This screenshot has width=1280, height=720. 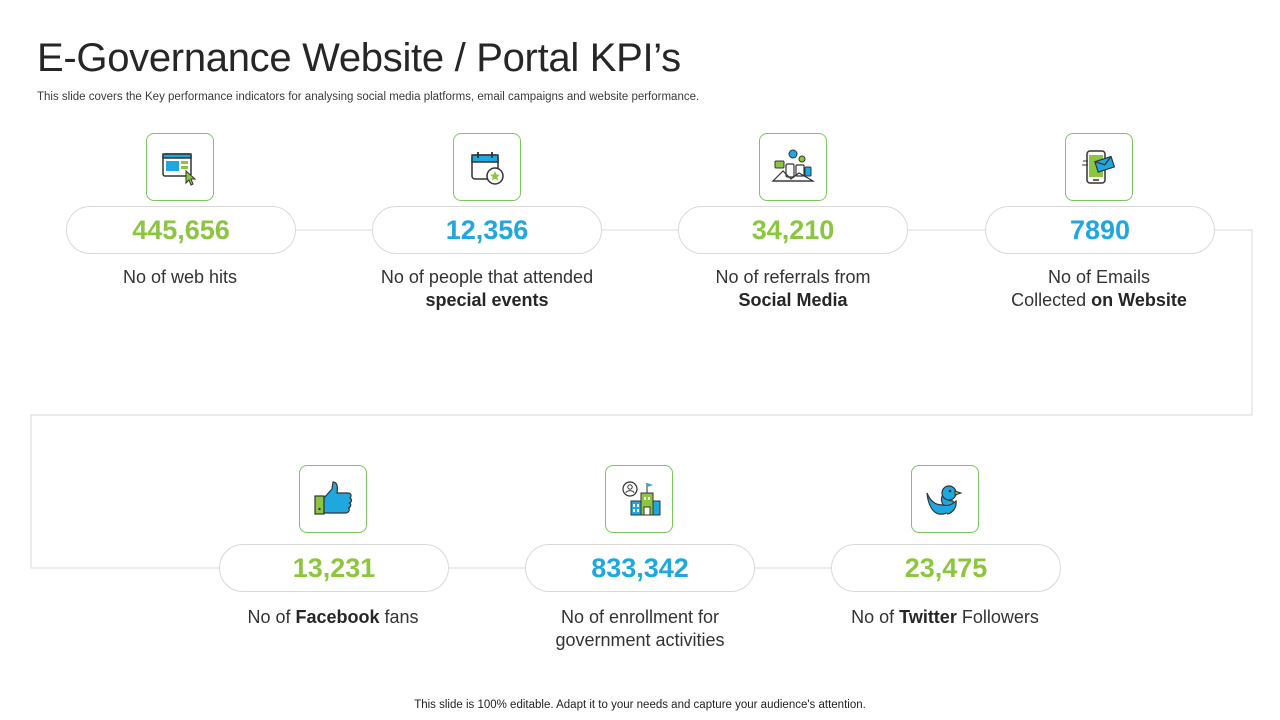 I want to click on kpi-icon-box-emails, so click(x=1099, y=167).